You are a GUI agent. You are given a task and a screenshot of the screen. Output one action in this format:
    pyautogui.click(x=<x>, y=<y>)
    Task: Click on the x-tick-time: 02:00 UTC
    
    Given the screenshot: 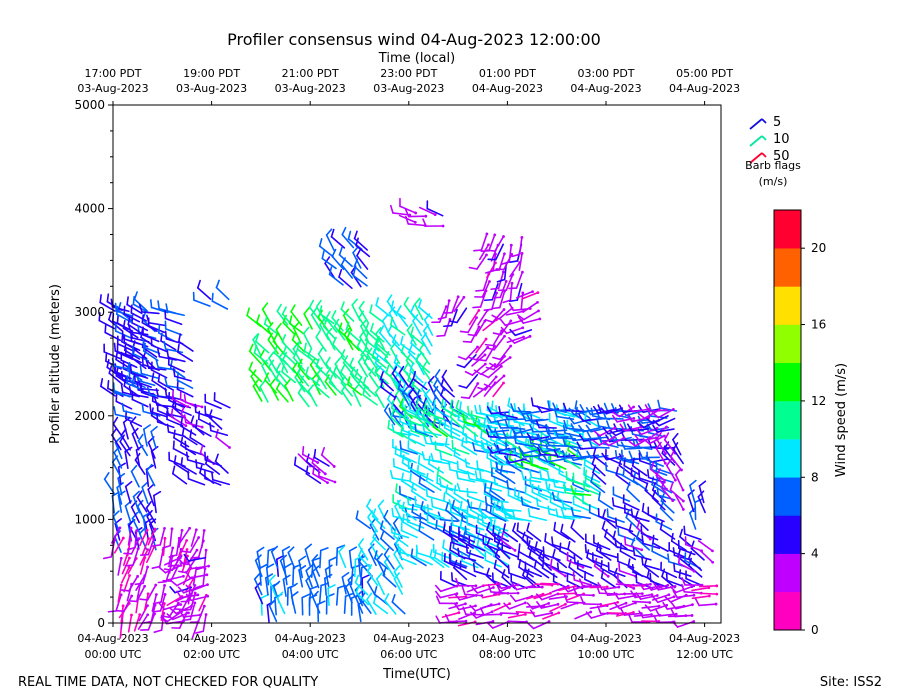 What is the action you would take?
    pyautogui.click(x=211, y=654)
    